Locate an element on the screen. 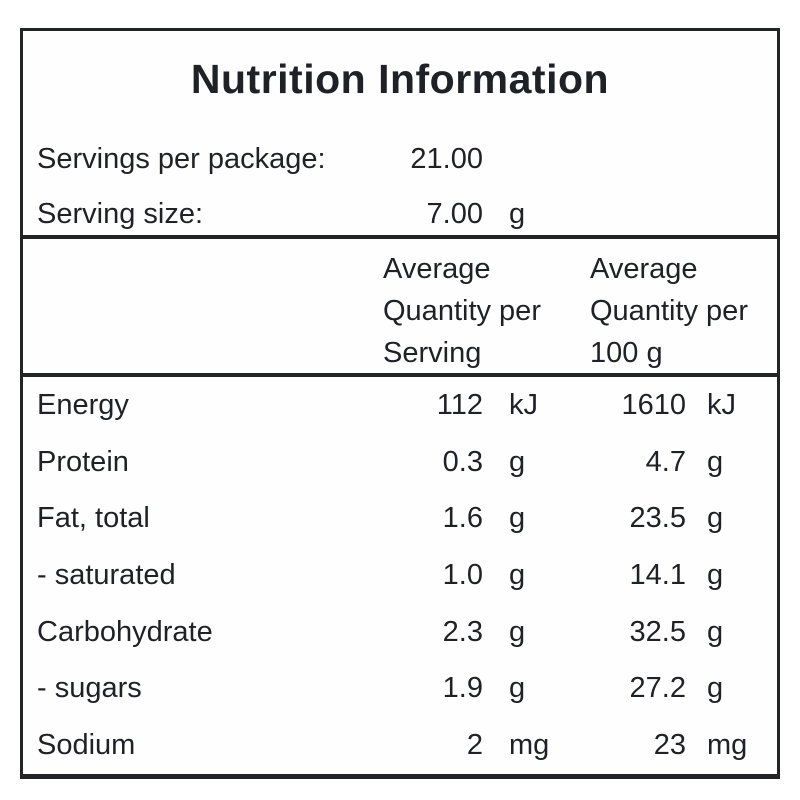 The height and width of the screenshot is (800, 800). nutrient-name: - saturated is located at coordinates (106, 574).